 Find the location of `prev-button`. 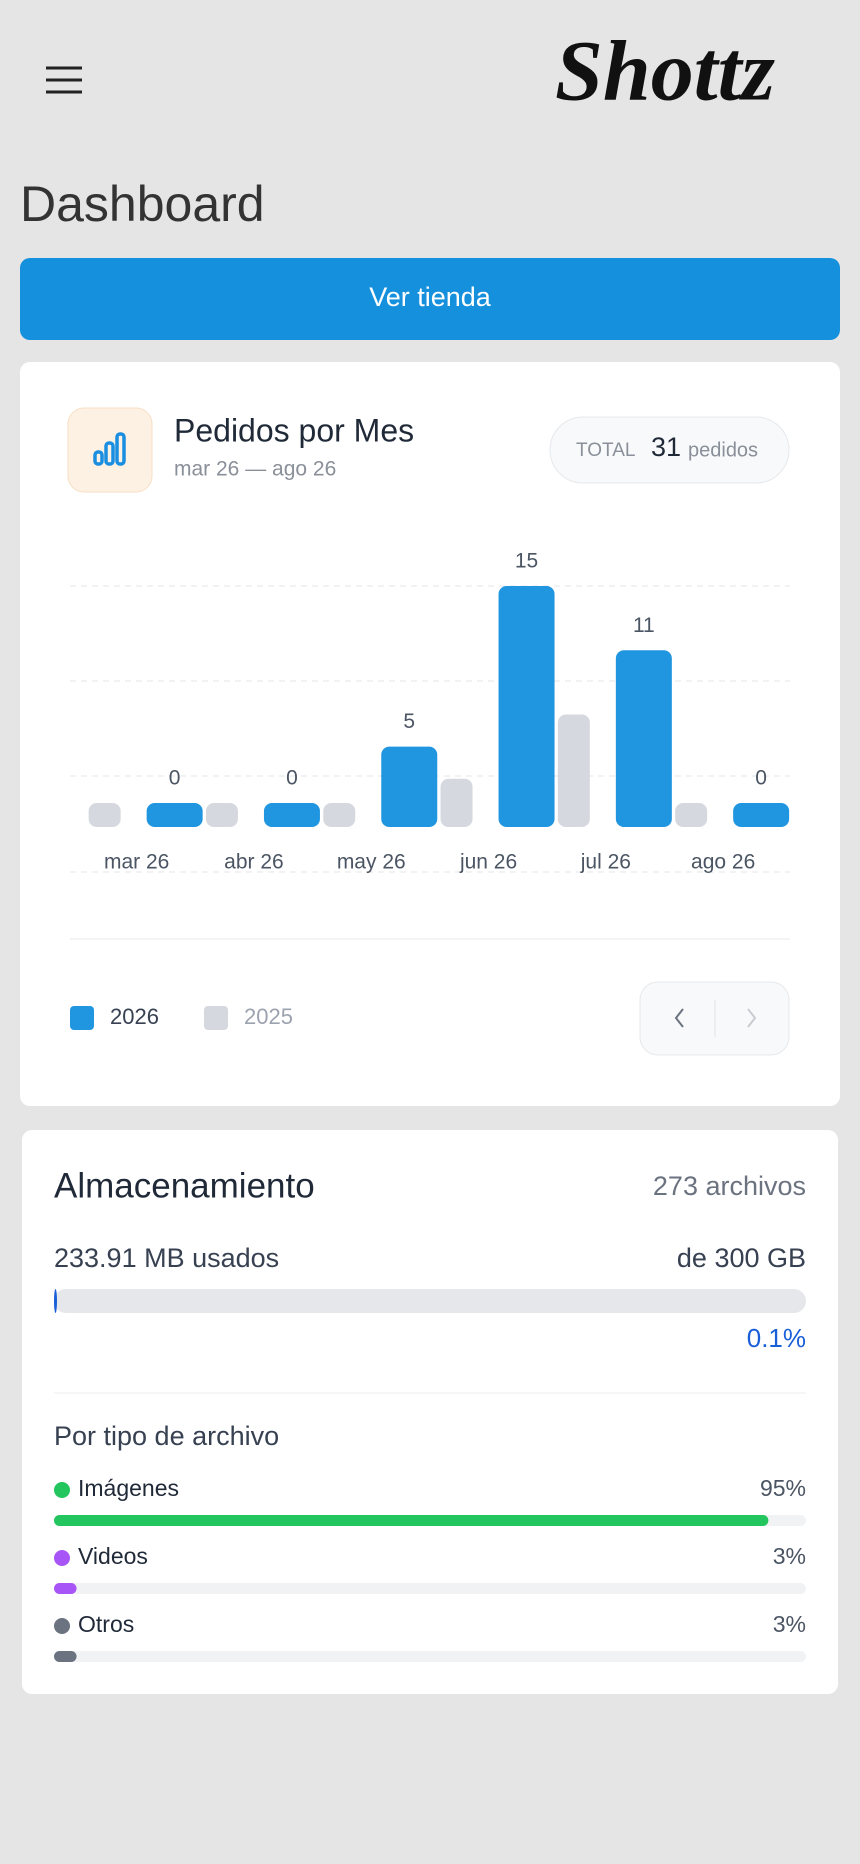

prev-button is located at coordinates (679, 1018).